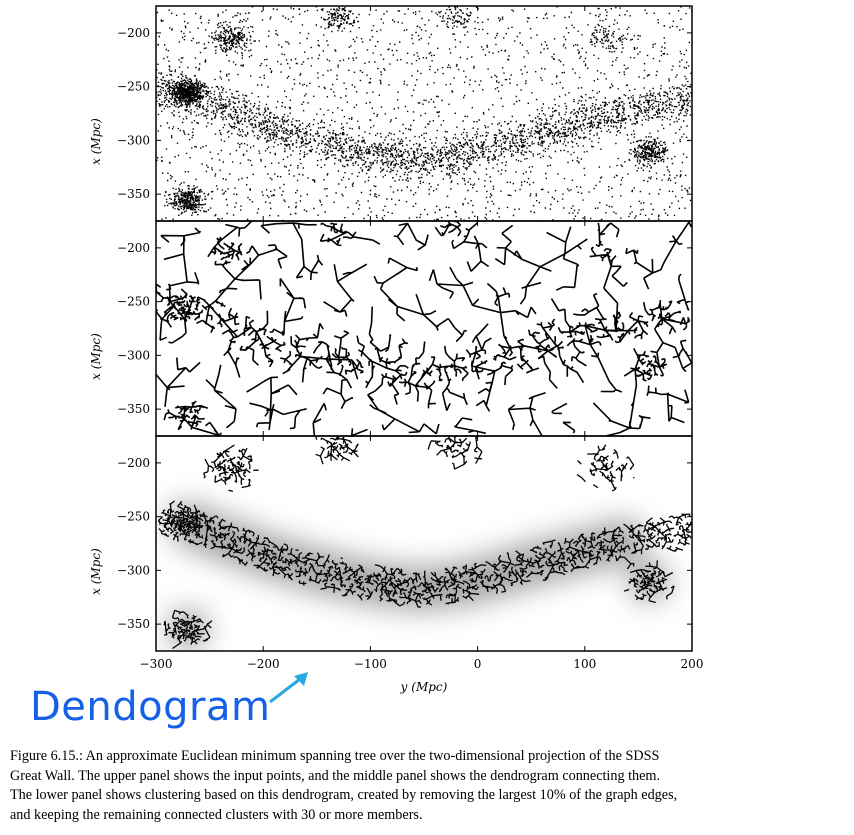  What do you see at coordinates (692, 664) in the screenshot?
I see `x-tick-label: 200` at bounding box center [692, 664].